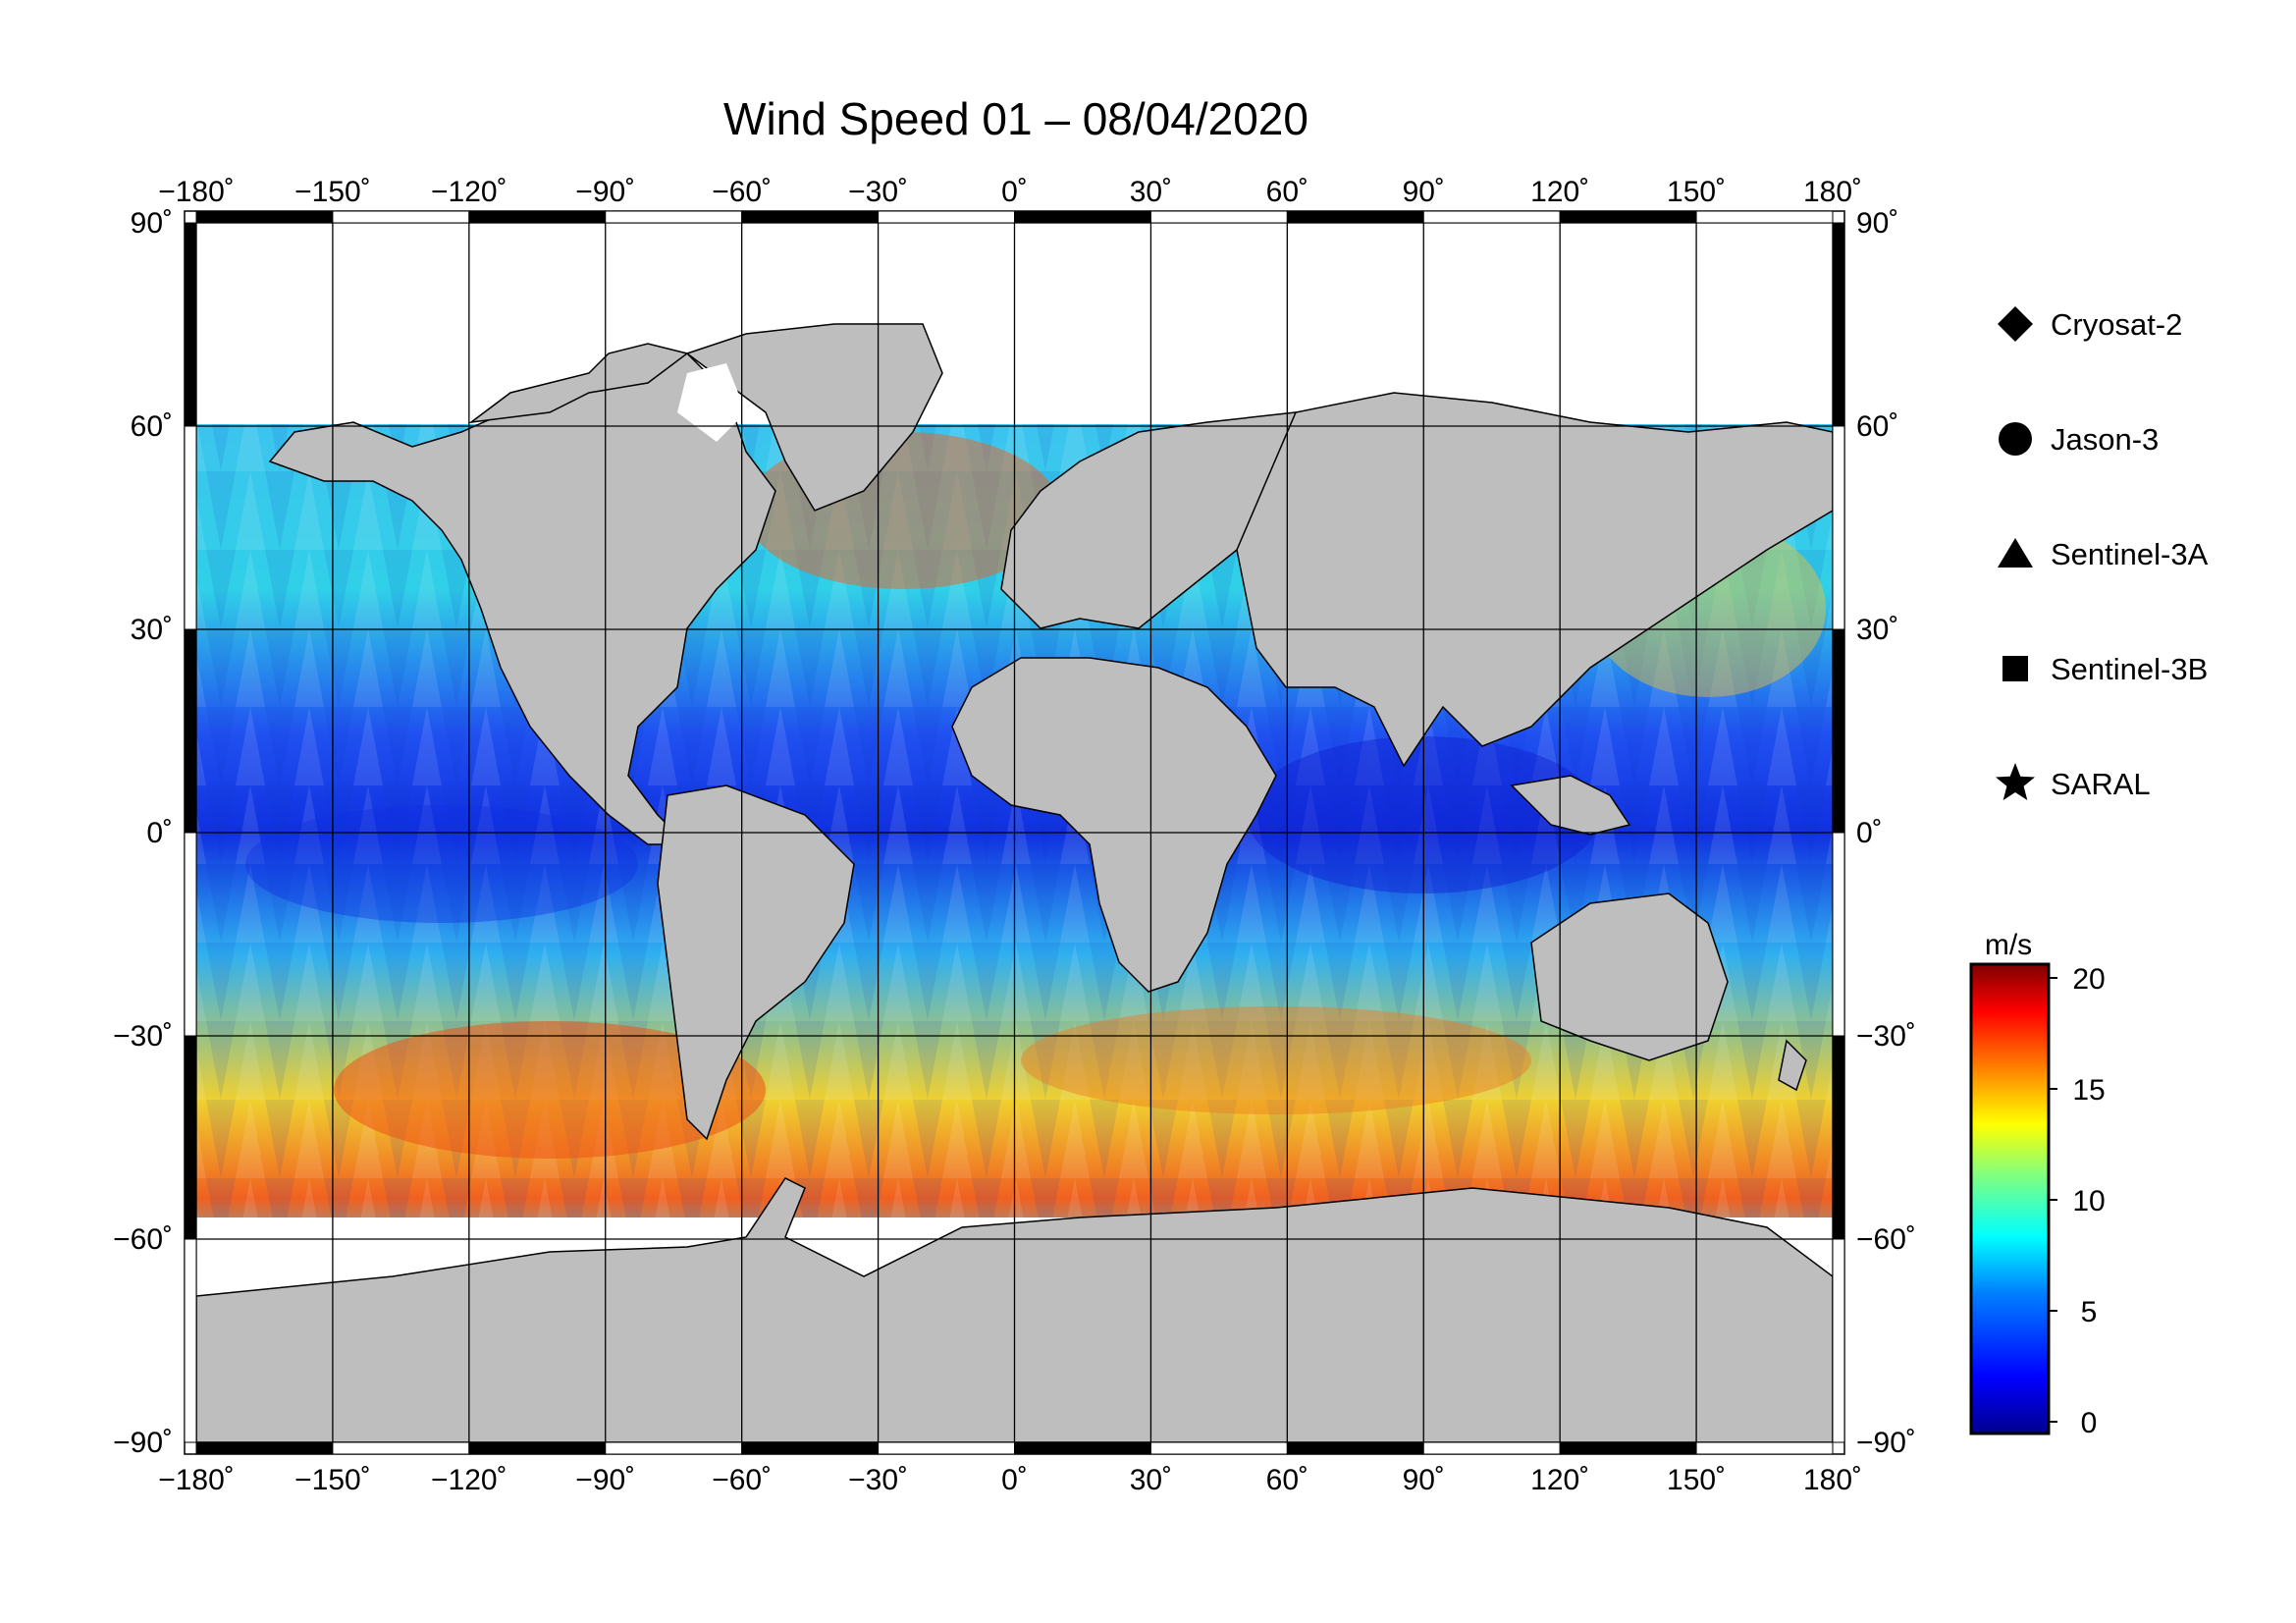  What do you see at coordinates (2105, 439) in the screenshot?
I see `legend-label: Jason-3` at bounding box center [2105, 439].